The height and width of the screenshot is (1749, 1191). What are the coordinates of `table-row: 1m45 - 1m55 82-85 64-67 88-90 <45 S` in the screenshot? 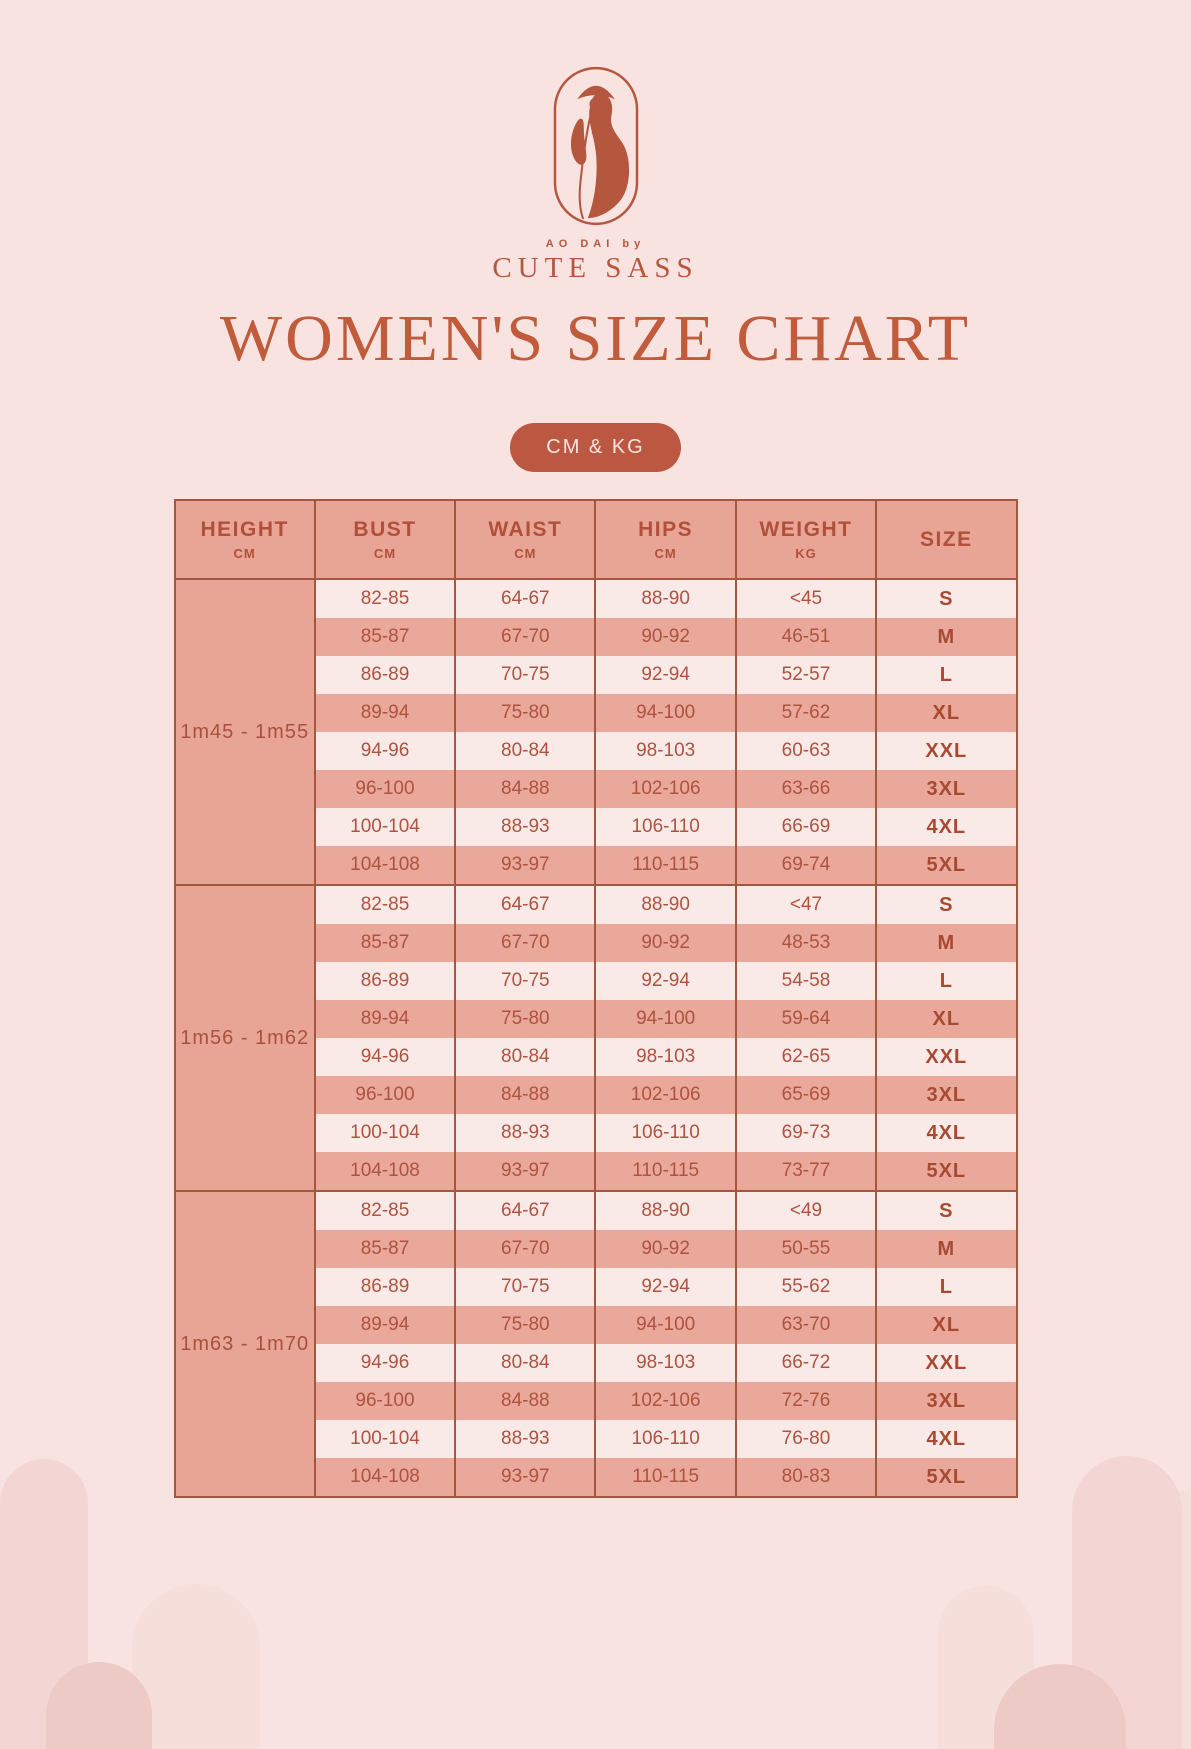 It's located at (595, 732).